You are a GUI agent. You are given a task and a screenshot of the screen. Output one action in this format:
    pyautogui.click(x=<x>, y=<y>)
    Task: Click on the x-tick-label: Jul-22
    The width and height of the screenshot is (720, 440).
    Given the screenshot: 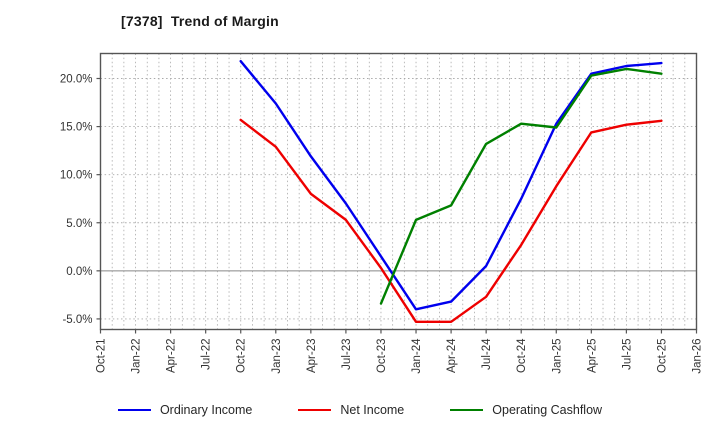 What is the action you would take?
    pyautogui.click(x=207, y=354)
    